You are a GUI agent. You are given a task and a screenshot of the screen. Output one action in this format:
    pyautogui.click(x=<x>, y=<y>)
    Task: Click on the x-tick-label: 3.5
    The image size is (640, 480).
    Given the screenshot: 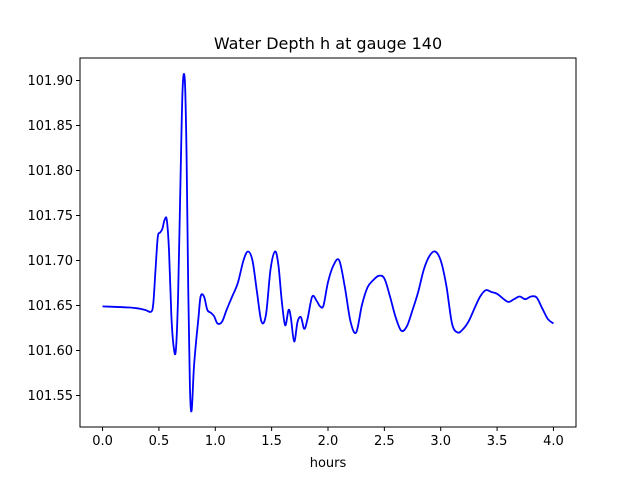 What is the action you would take?
    pyautogui.click(x=497, y=441)
    